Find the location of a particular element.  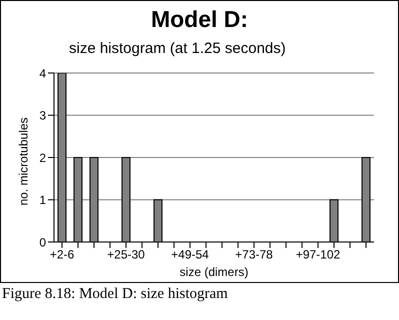

x-tick-label: +25-30 is located at coordinates (126, 255).